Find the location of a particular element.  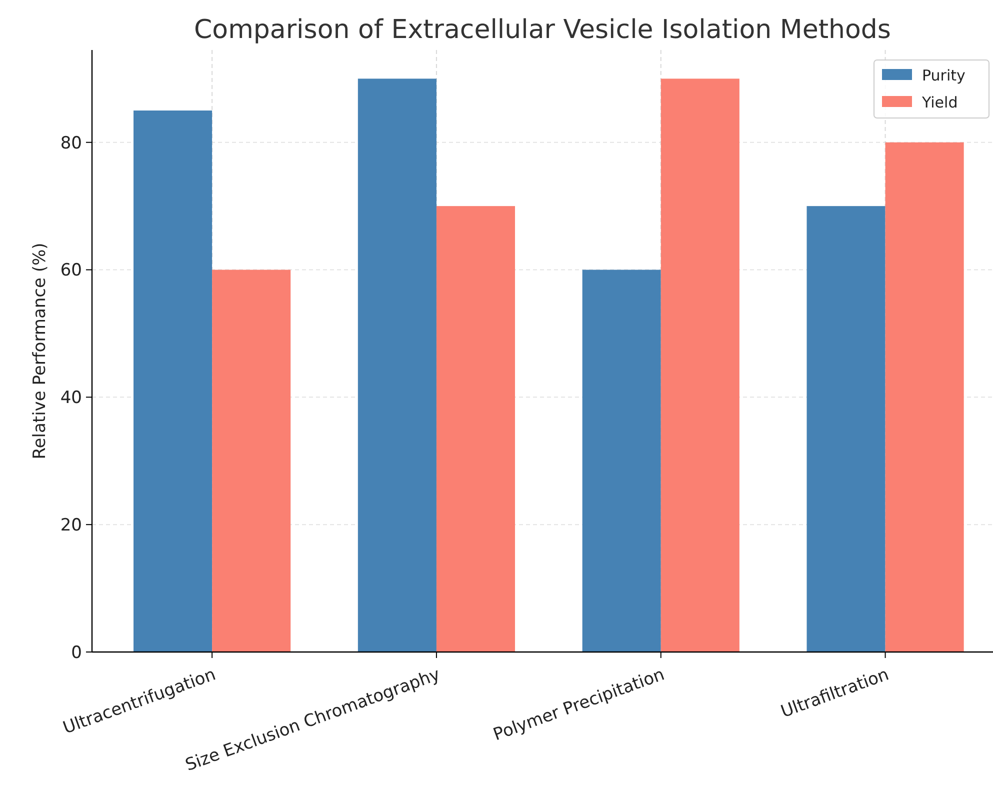

y-tick-label: 0 is located at coordinates (76, 652).